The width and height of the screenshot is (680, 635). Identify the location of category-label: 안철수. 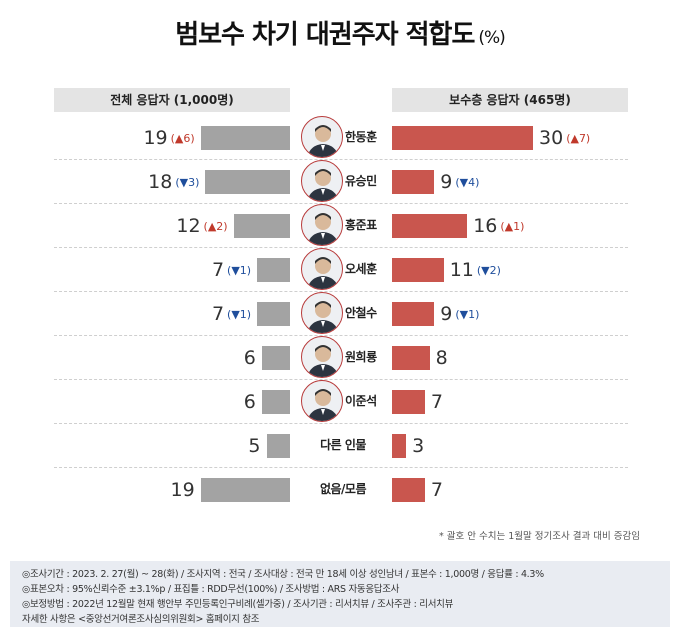
(361, 313).